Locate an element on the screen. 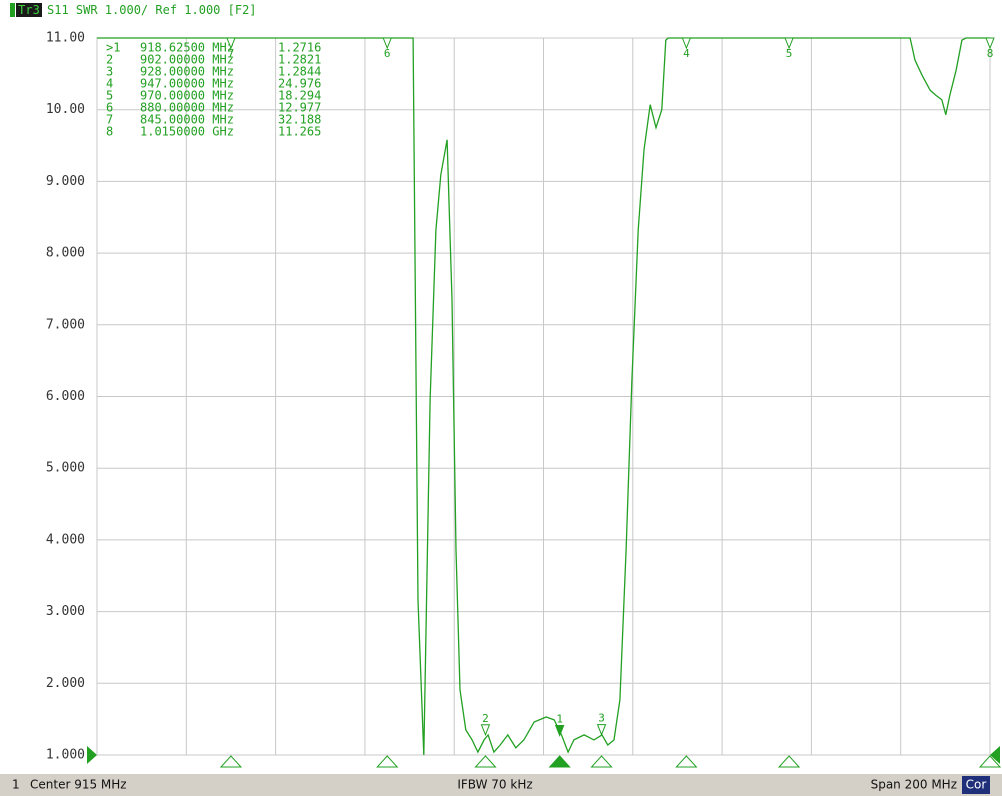 The width and height of the screenshot is (1002, 796). marker-table-value: 32.188 is located at coordinates (299, 120).